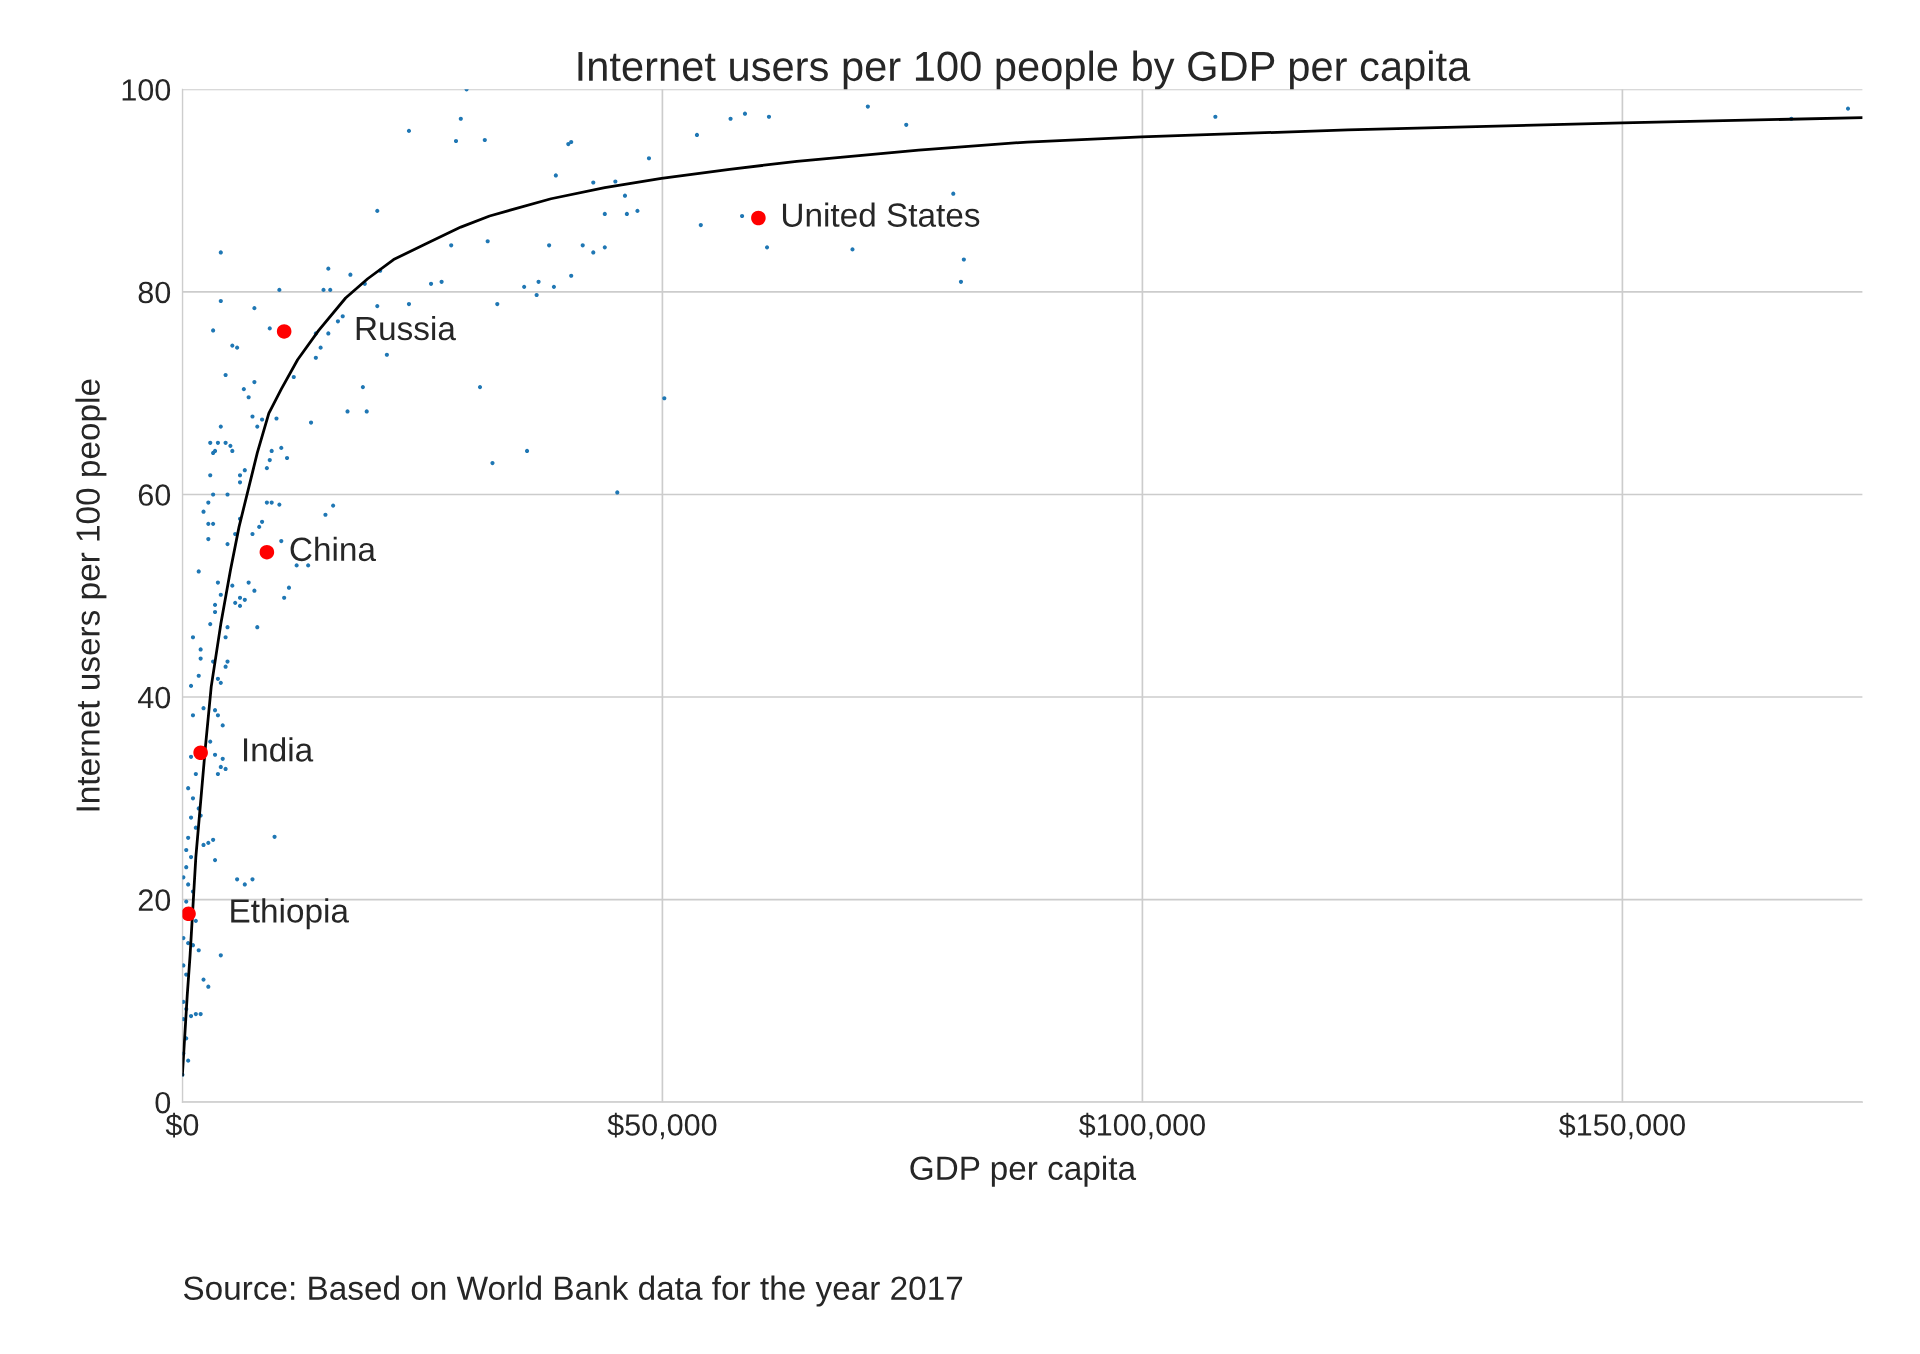 The height and width of the screenshot is (1354, 1920). What do you see at coordinates (406, 328) in the screenshot?
I see `annotation: Russia` at bounding box center [406, 328].